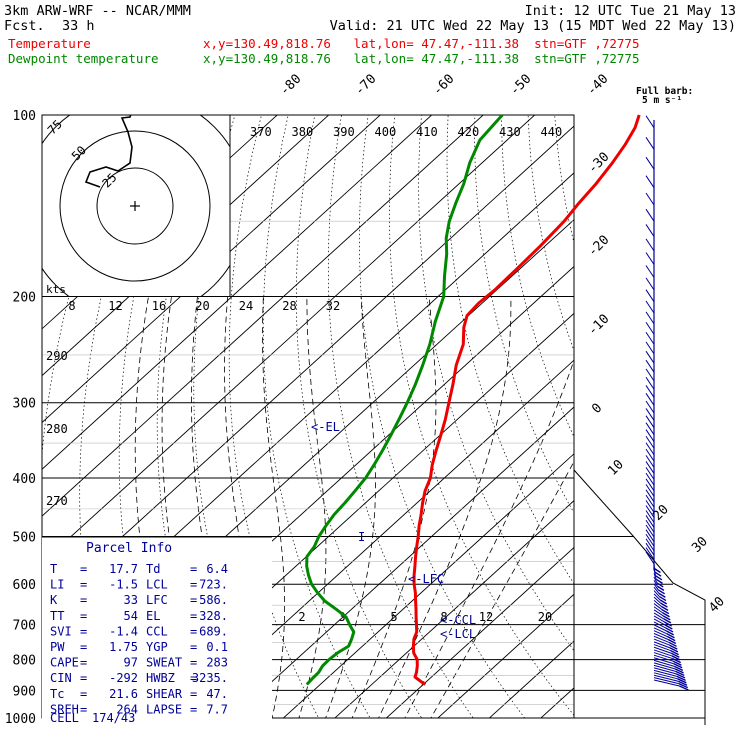  Describe the element at coordinates (24, 116) in the screenshot. I see `pressure-label: 100` at that location.